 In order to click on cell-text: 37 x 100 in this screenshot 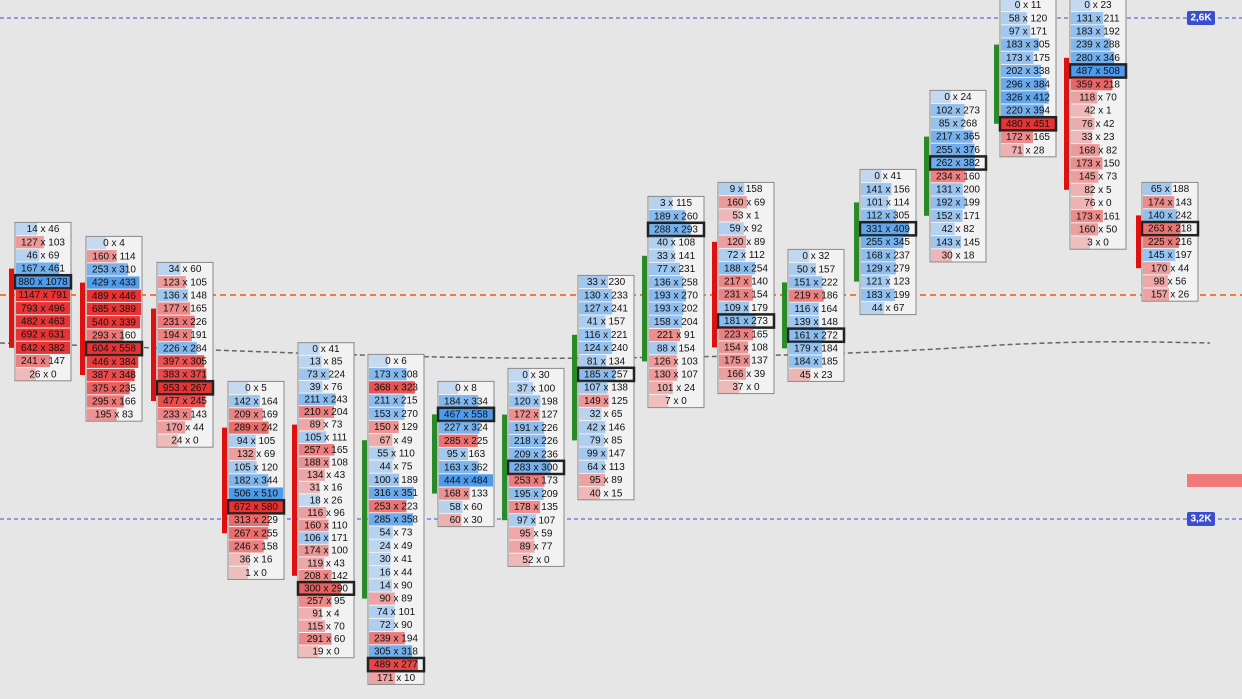, I will do `click(536, 388)`.